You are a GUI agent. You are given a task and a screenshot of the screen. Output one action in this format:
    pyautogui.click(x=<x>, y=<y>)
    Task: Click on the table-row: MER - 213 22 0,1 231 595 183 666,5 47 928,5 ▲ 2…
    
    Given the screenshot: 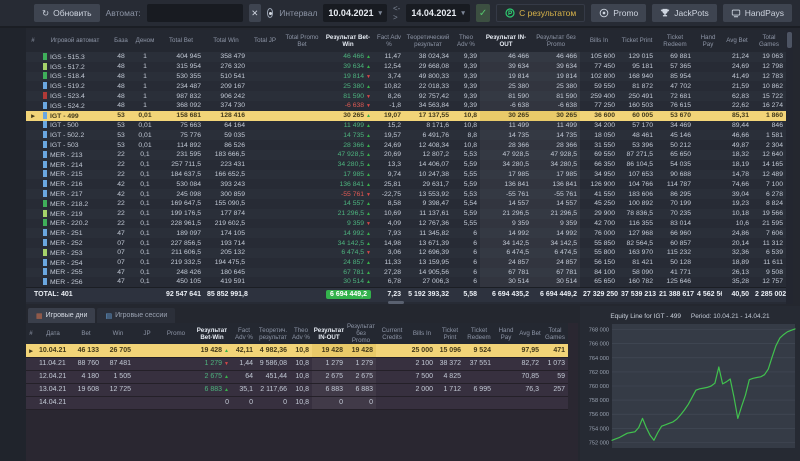 What is the action you would take?
    pyautogui.click(x=406, y=154)
    